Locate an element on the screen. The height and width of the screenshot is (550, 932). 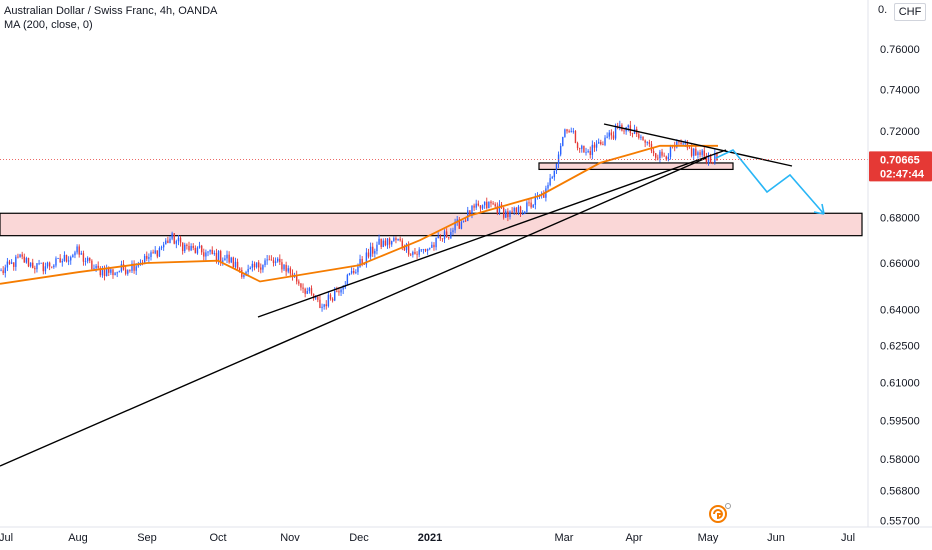
projection-path is located at coordinates (770, 182).